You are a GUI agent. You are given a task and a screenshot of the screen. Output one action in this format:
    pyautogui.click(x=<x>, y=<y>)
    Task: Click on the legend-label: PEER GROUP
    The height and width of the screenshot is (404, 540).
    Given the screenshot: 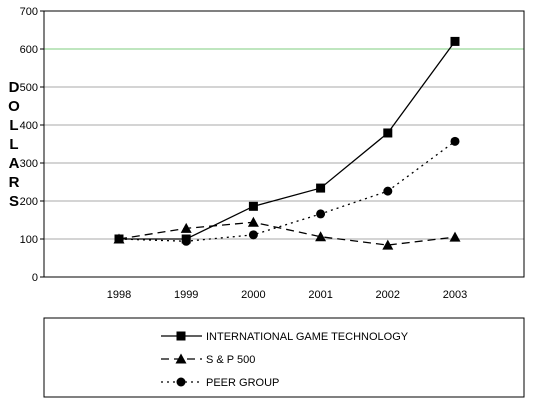 What is the action you would take?
    pyautogui.click(x=242, y=383)
    